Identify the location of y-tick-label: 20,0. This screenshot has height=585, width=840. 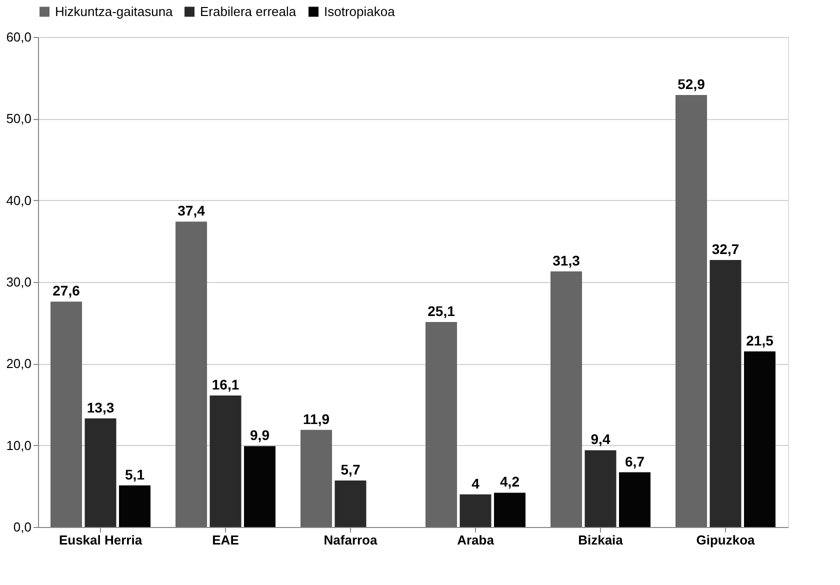
(19, 364).